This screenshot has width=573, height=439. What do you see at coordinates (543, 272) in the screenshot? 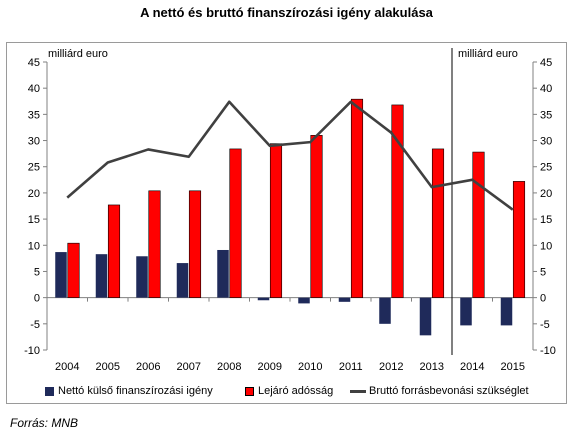
I see `right-tick-label: 5` at bounding box center [543, 272].